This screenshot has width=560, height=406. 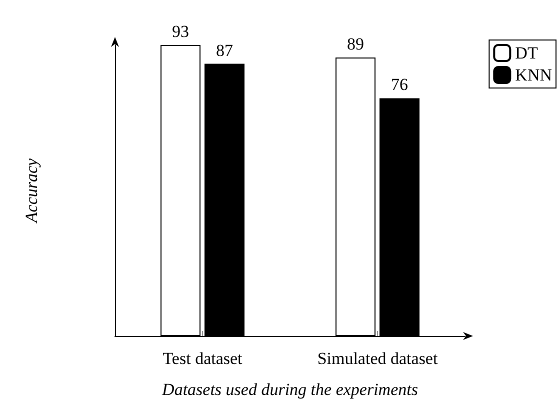 I want to click on data-label: 93, so click(x=180, y=31).